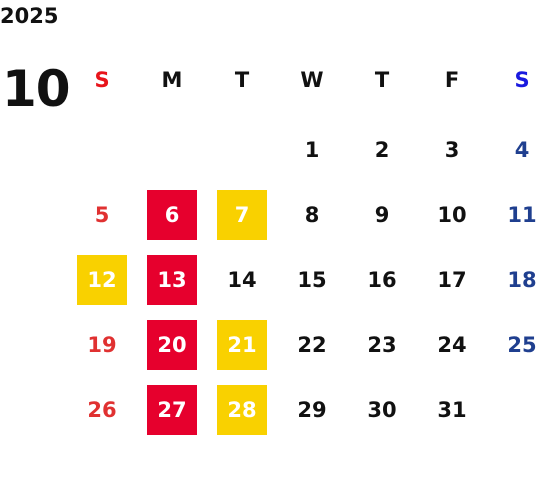  I want to click on day: 3, so click(452, 150).